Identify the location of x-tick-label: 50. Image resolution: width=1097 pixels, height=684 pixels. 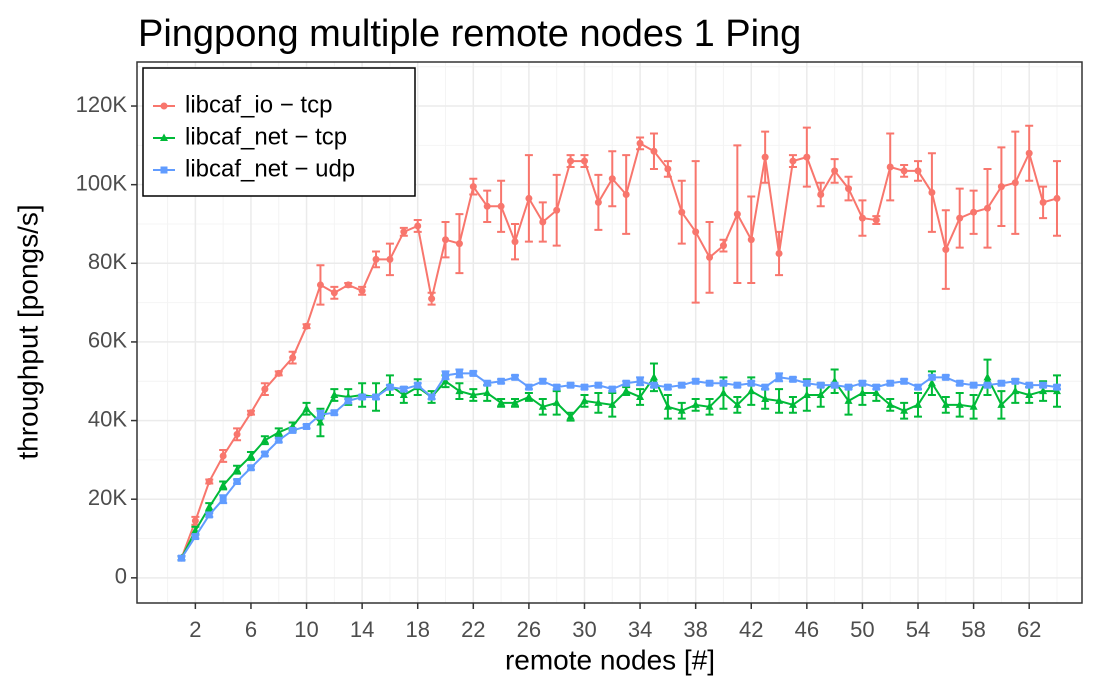
(862, 629).